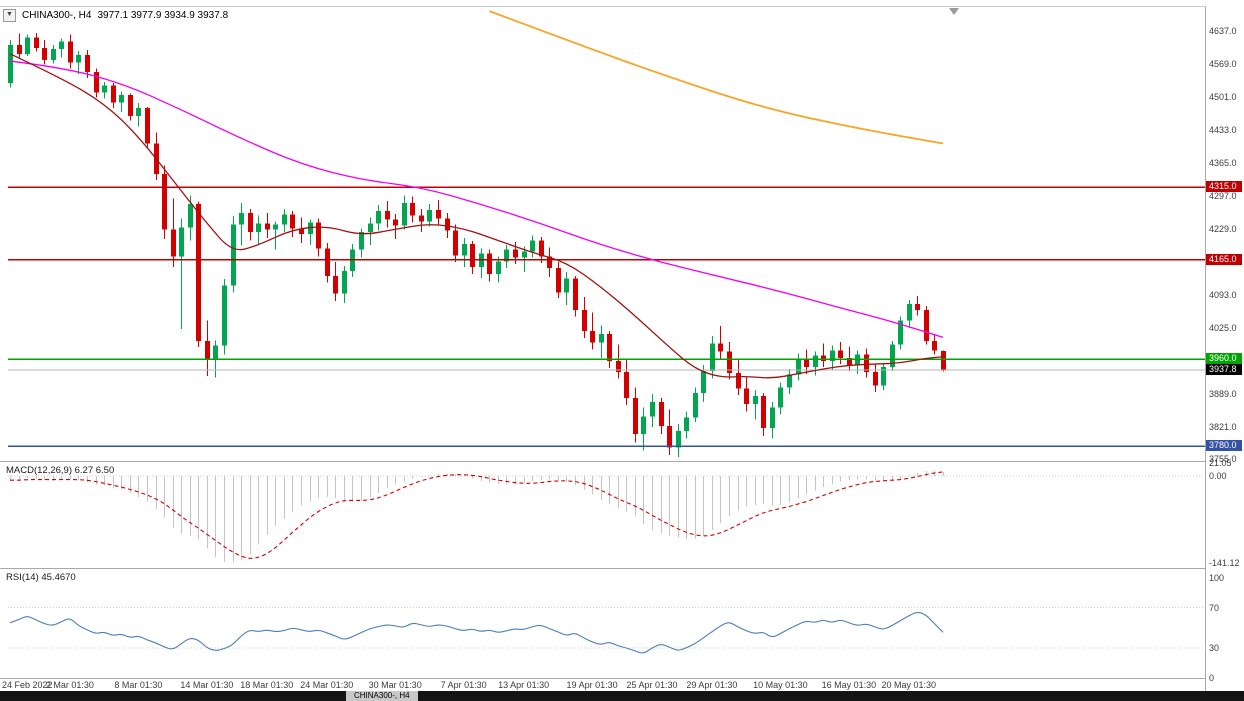  Describe the element at coordinates (1223, 31) in the screenshot. I see `price-tick-label: 4637.0` at that location.